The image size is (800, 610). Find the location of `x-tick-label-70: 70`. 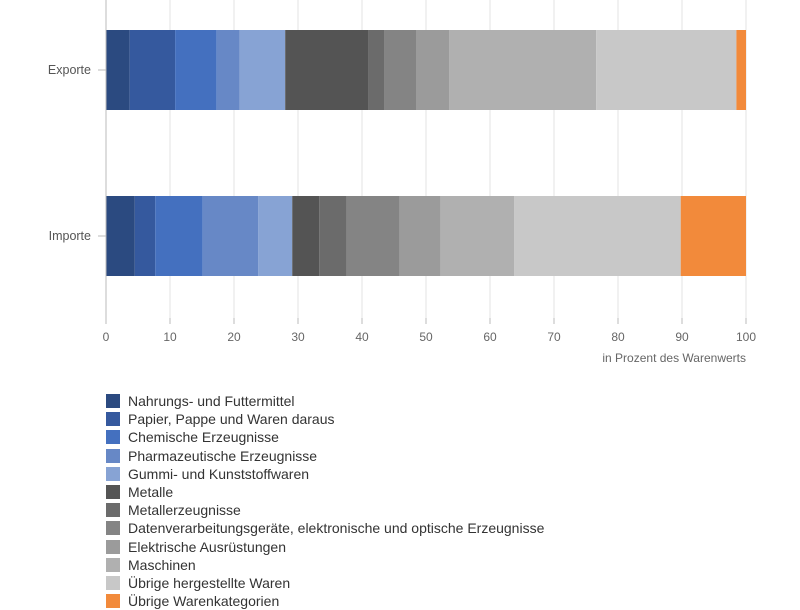

x-tick-label-70: 70 is located at coordinates (554, 337).